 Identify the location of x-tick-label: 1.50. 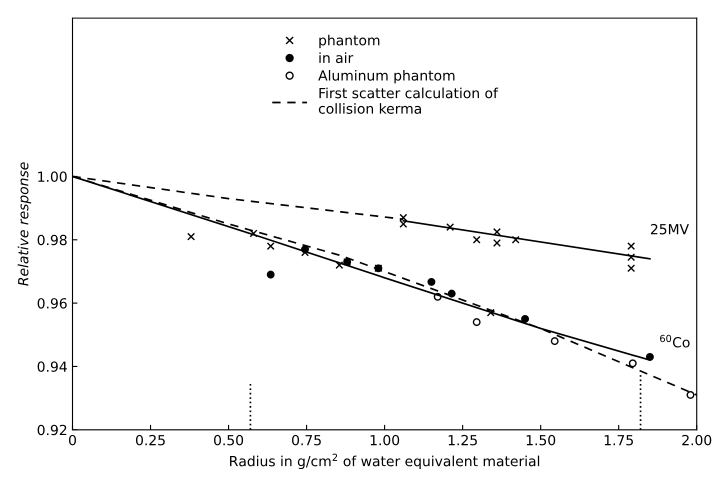
(541, 440).